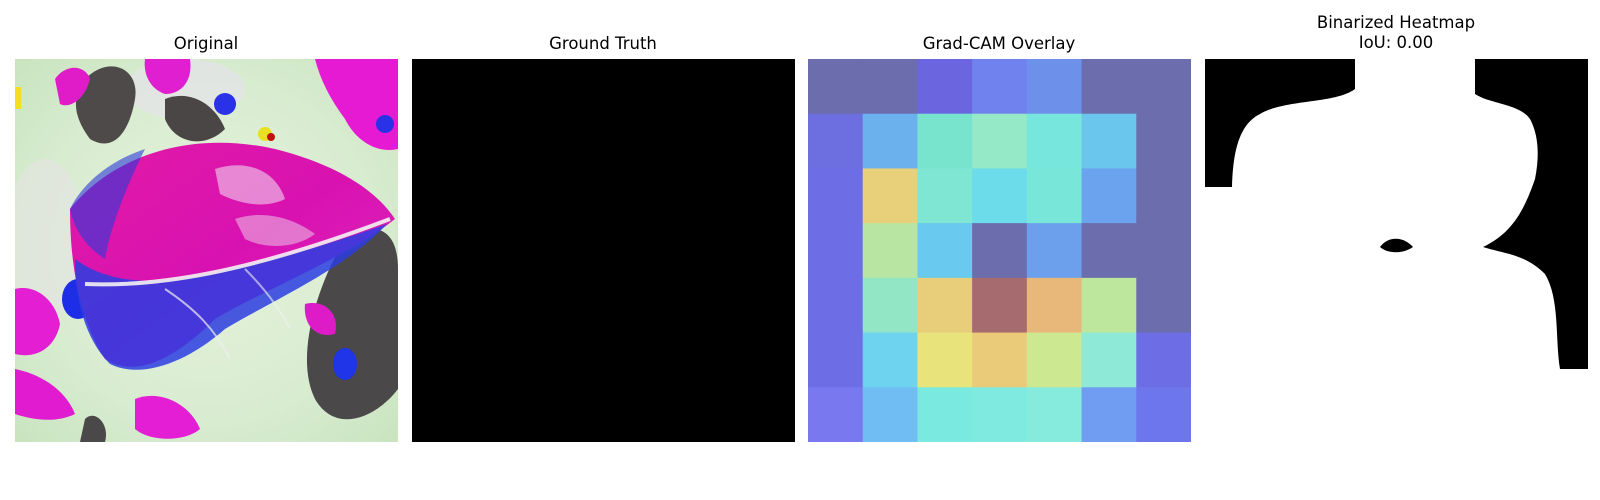 The width and height of the screenshot is (1600, 500). I want to click on original-title: Original, so click(206, 43).